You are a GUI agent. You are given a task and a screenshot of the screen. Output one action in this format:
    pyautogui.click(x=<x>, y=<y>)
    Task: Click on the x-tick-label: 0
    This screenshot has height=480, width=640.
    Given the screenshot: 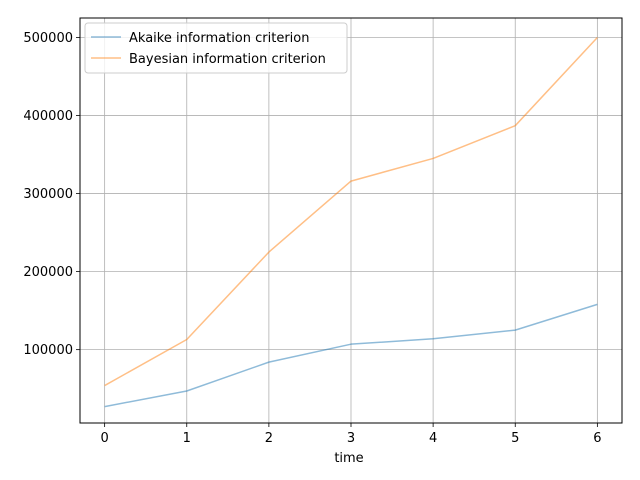 What is the action you would take?
    pyautogui.click(x=104, y=438)
    